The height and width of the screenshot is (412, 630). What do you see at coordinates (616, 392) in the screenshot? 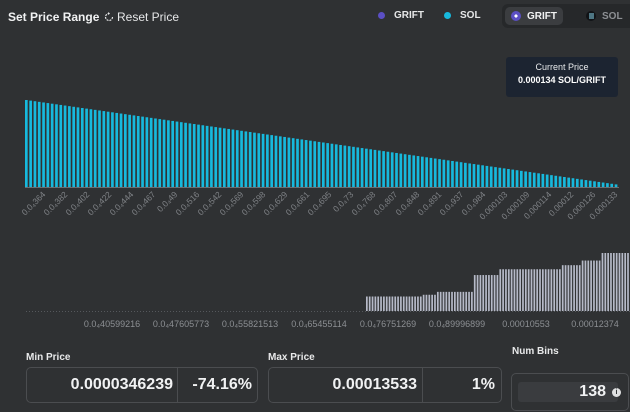
I see `info-icon: i` at bounding box center [616, 392].